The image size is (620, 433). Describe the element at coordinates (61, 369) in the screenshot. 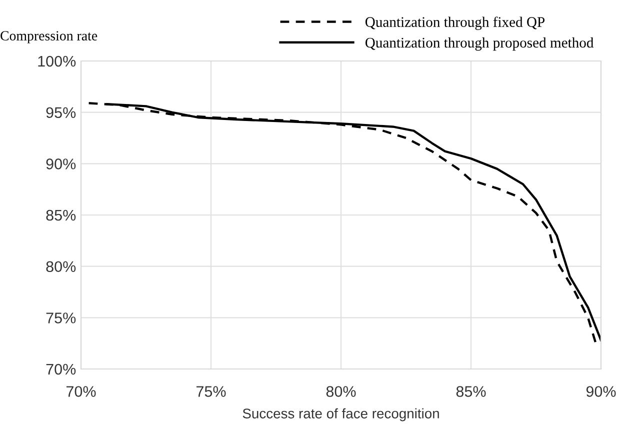

I see `y-tick-label: 70%` at that location.